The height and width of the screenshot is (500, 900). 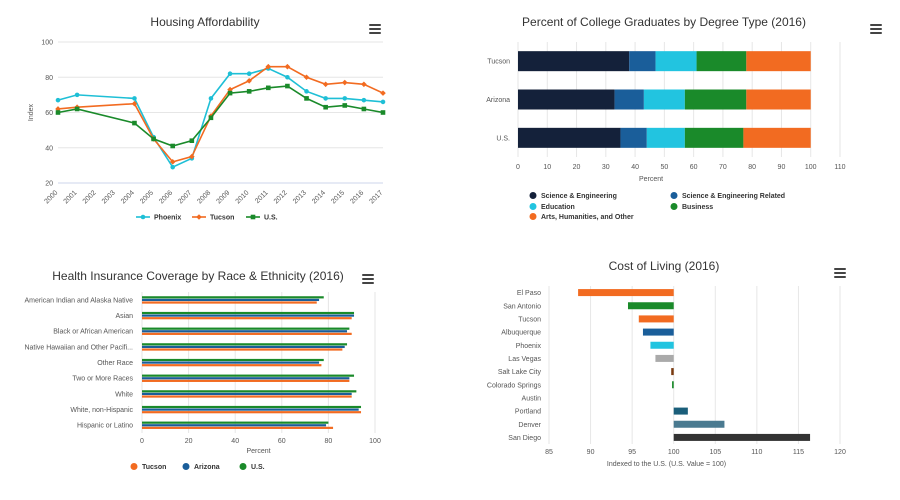 I want to click on legend-label: Education, so click(x=558, y=207).